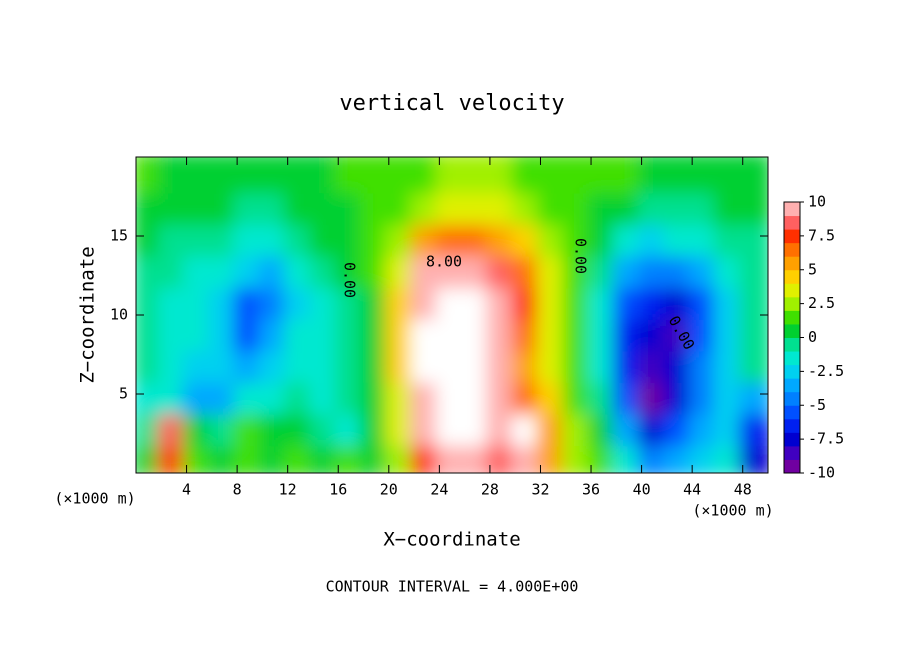 The image size is (904, 654). I want to click on y-tick-label: 15, so click(119, 236).